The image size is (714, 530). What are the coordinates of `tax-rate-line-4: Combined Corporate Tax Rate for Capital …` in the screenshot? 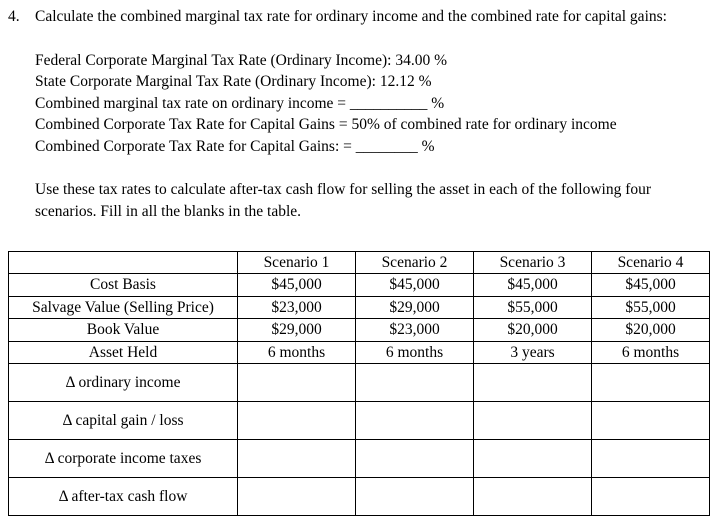 It's located at (326, 124).